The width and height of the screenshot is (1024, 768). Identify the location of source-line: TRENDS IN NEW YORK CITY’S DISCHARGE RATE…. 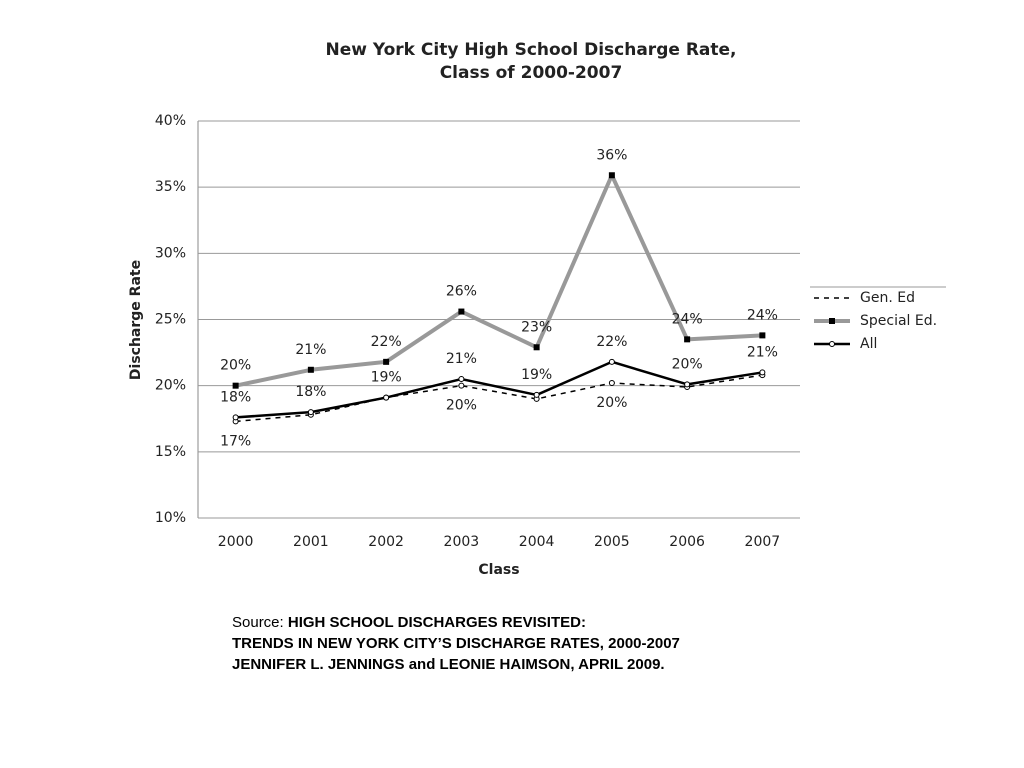
(456, 643).